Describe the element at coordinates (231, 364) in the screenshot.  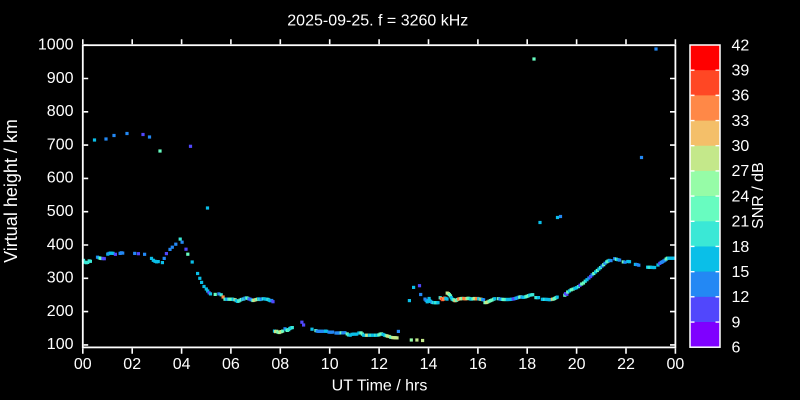
I see `svg-text: 06` at that location.